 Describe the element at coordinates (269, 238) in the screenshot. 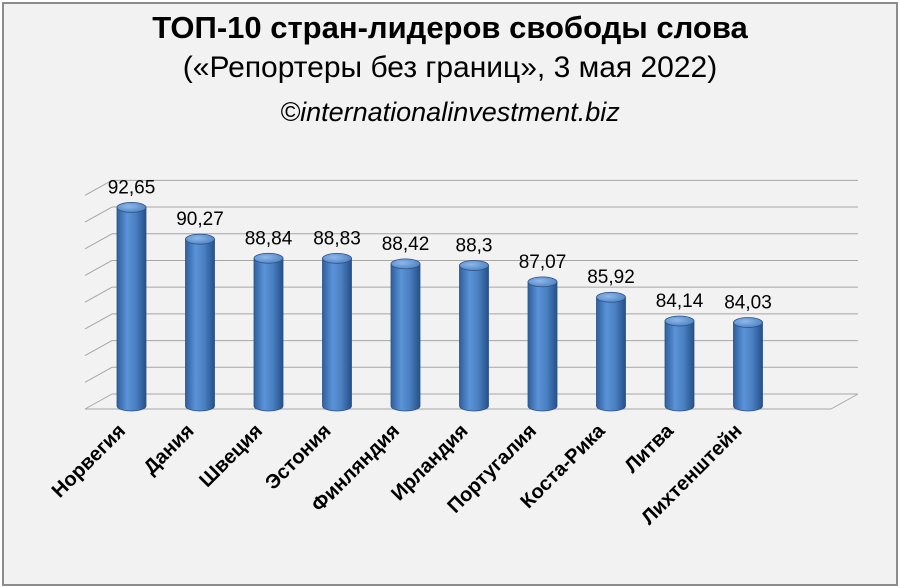

I see `value-label: 88,84` at that location.